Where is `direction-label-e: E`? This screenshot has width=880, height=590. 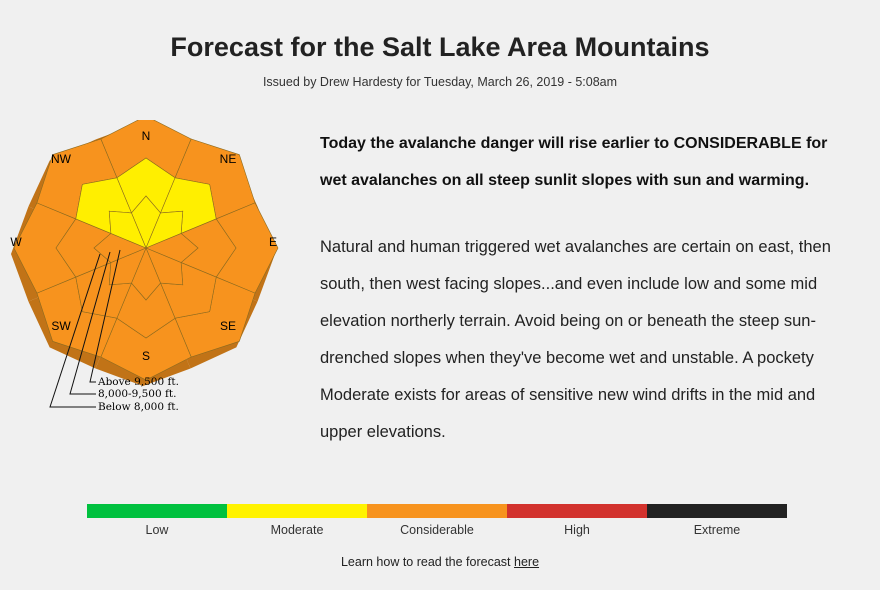
direction-label-e: E is located at coordinates (273, 242).